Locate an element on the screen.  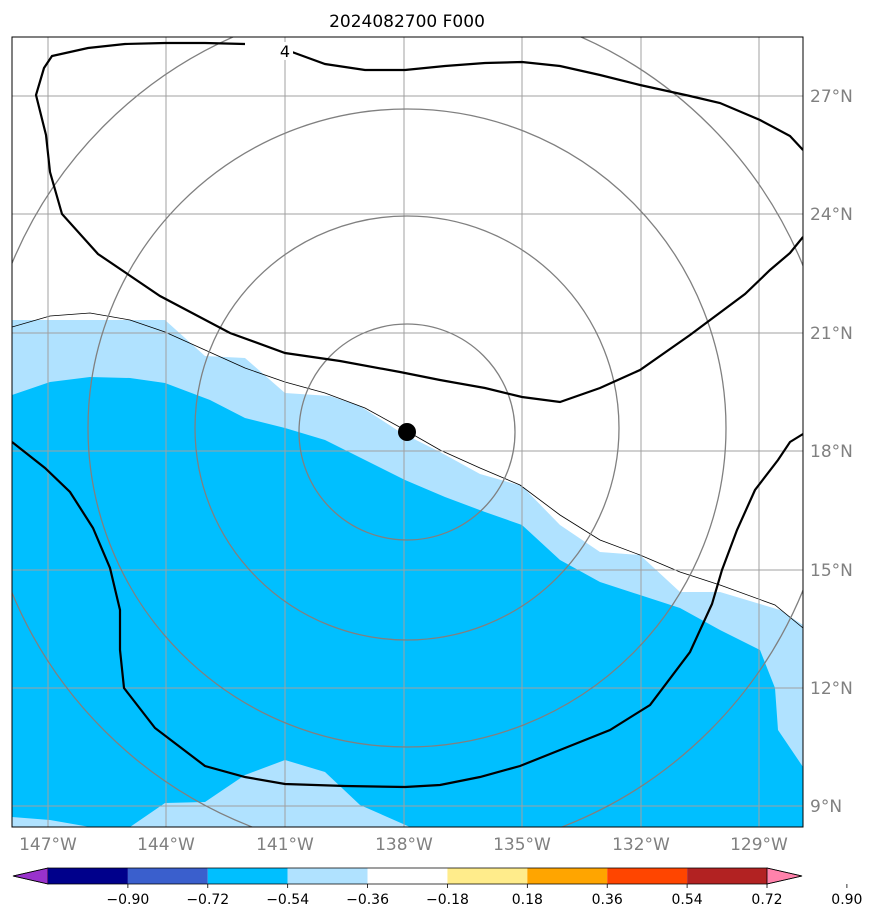
colorbar-tick-label: −0.90 is located at coordinates (127, 900).